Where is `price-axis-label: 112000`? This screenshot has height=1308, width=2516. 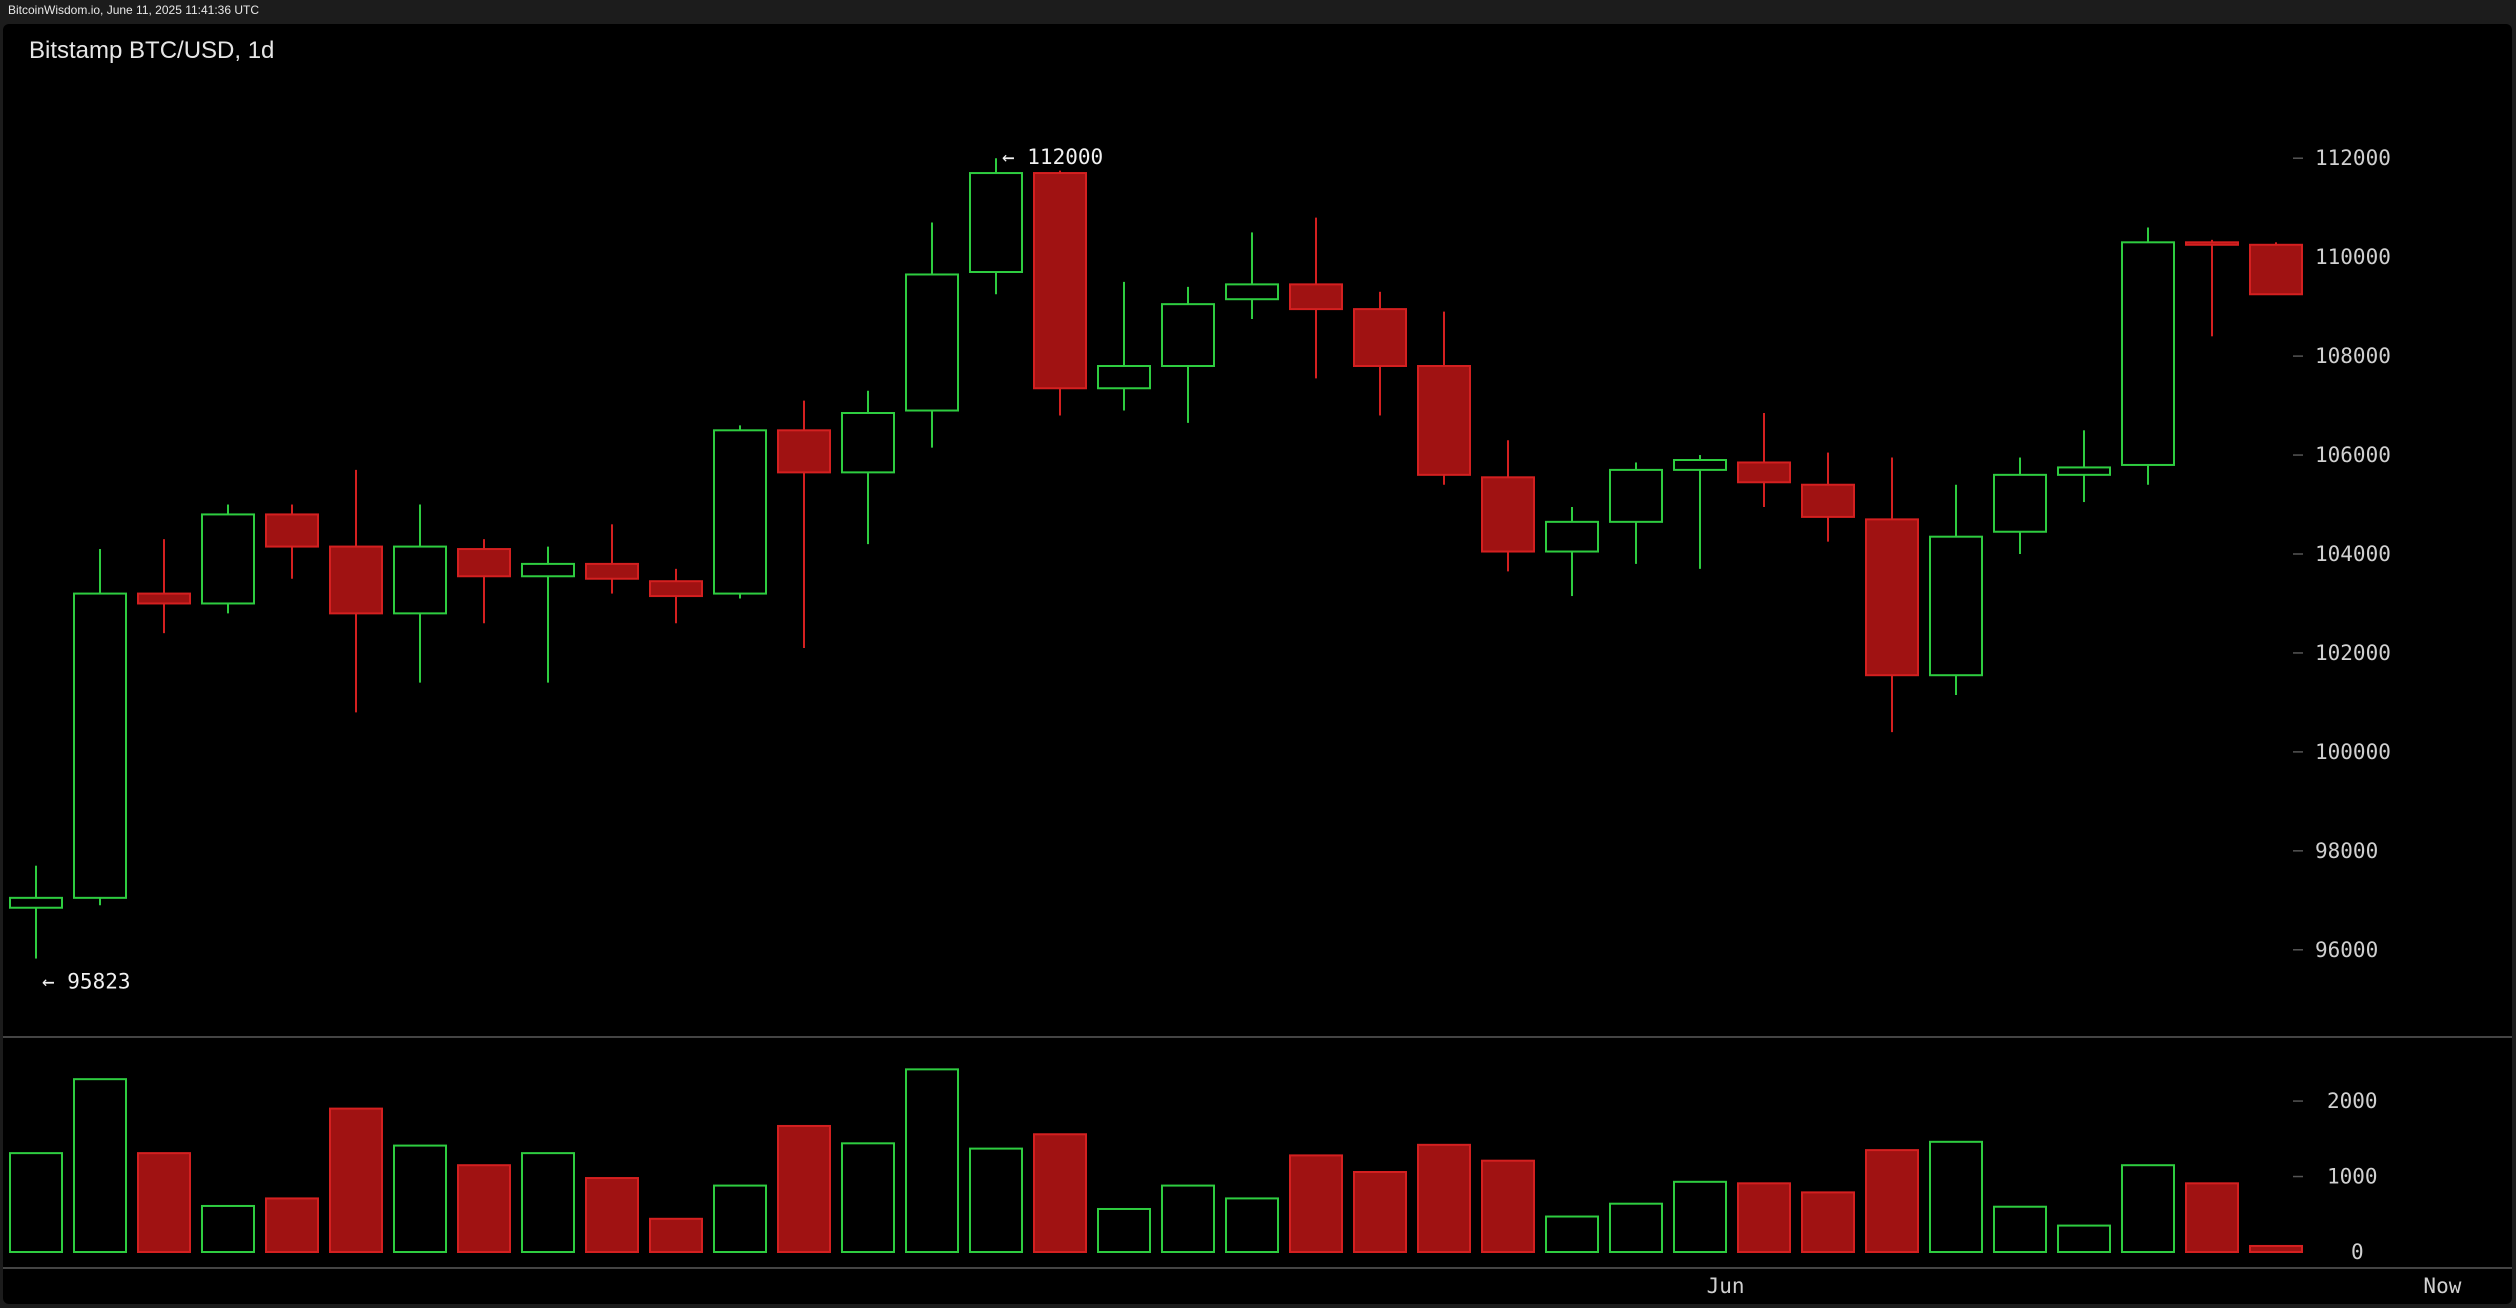 price-axis-label: 112000 is located at coordinates (2353, 158).